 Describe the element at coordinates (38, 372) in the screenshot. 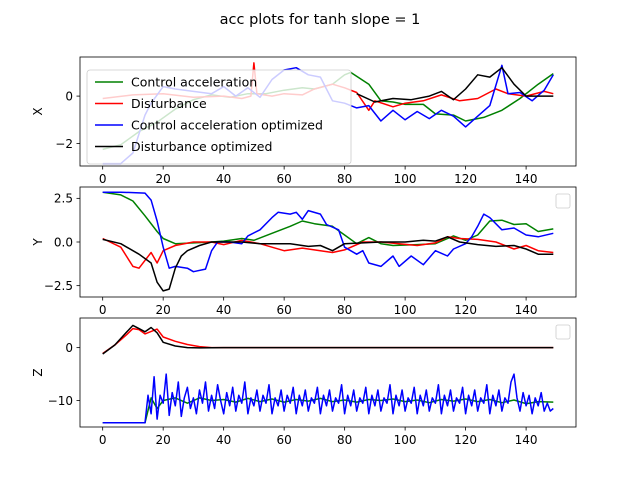

I see `y-axis-label: Z` at that location.